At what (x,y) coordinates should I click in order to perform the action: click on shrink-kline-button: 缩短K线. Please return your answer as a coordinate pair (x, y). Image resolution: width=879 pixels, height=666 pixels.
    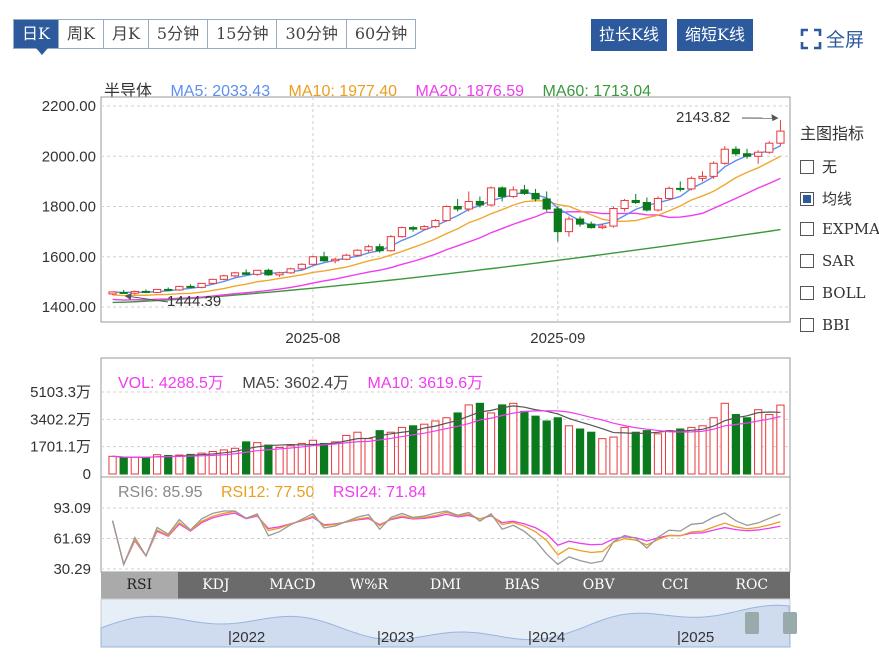
    Looking at the image, I should click on (715, 35).